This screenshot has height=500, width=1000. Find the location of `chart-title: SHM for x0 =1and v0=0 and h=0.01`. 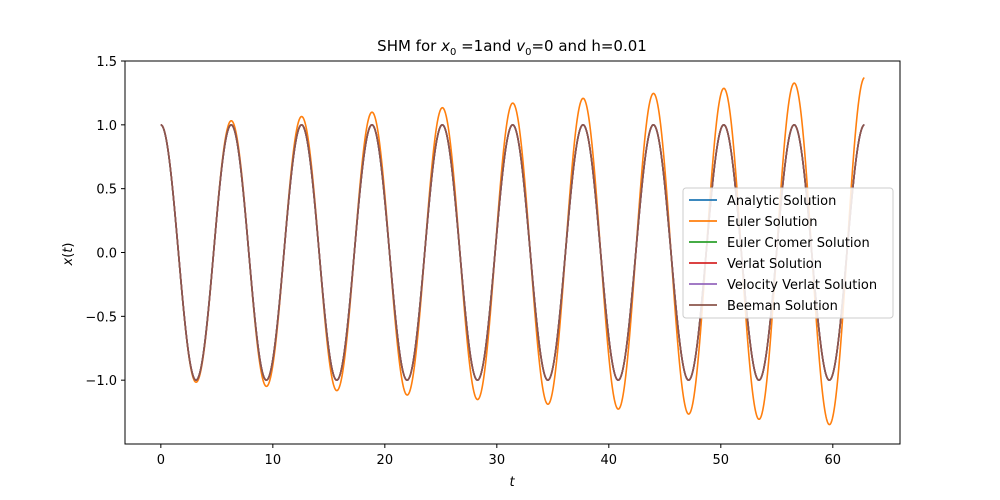

chart-title: SHM for x0 =1and v0=0 and h=0.01 is located at coordinates (512, 47).